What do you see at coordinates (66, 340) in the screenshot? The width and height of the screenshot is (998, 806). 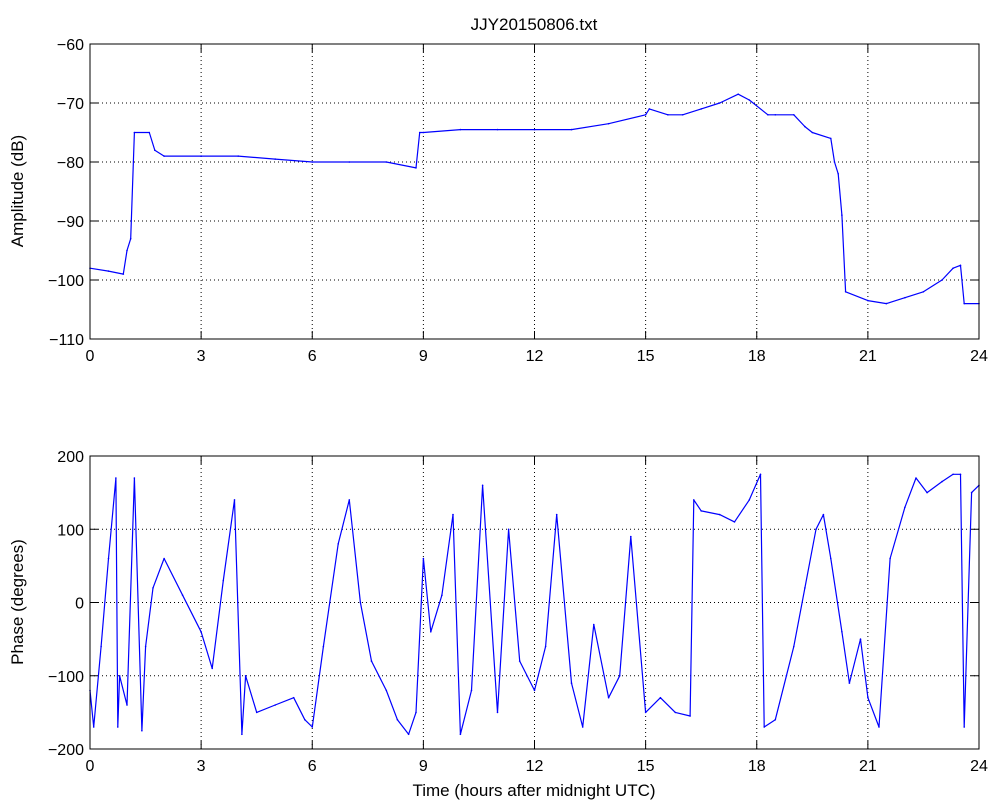 I see `y-tick-label: −110` at bounding box center [66, 340].